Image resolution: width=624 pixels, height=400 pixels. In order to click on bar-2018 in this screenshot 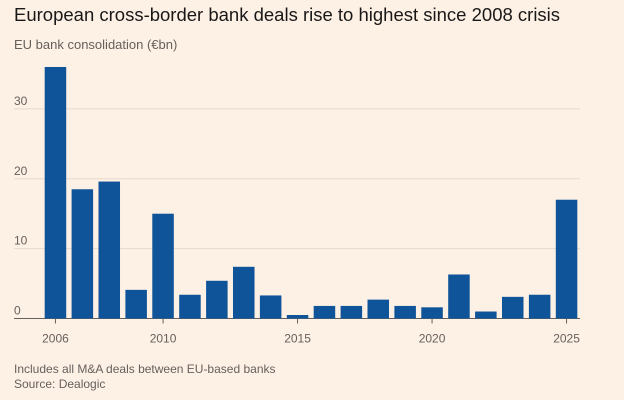, I will do `click(378, 309)`.